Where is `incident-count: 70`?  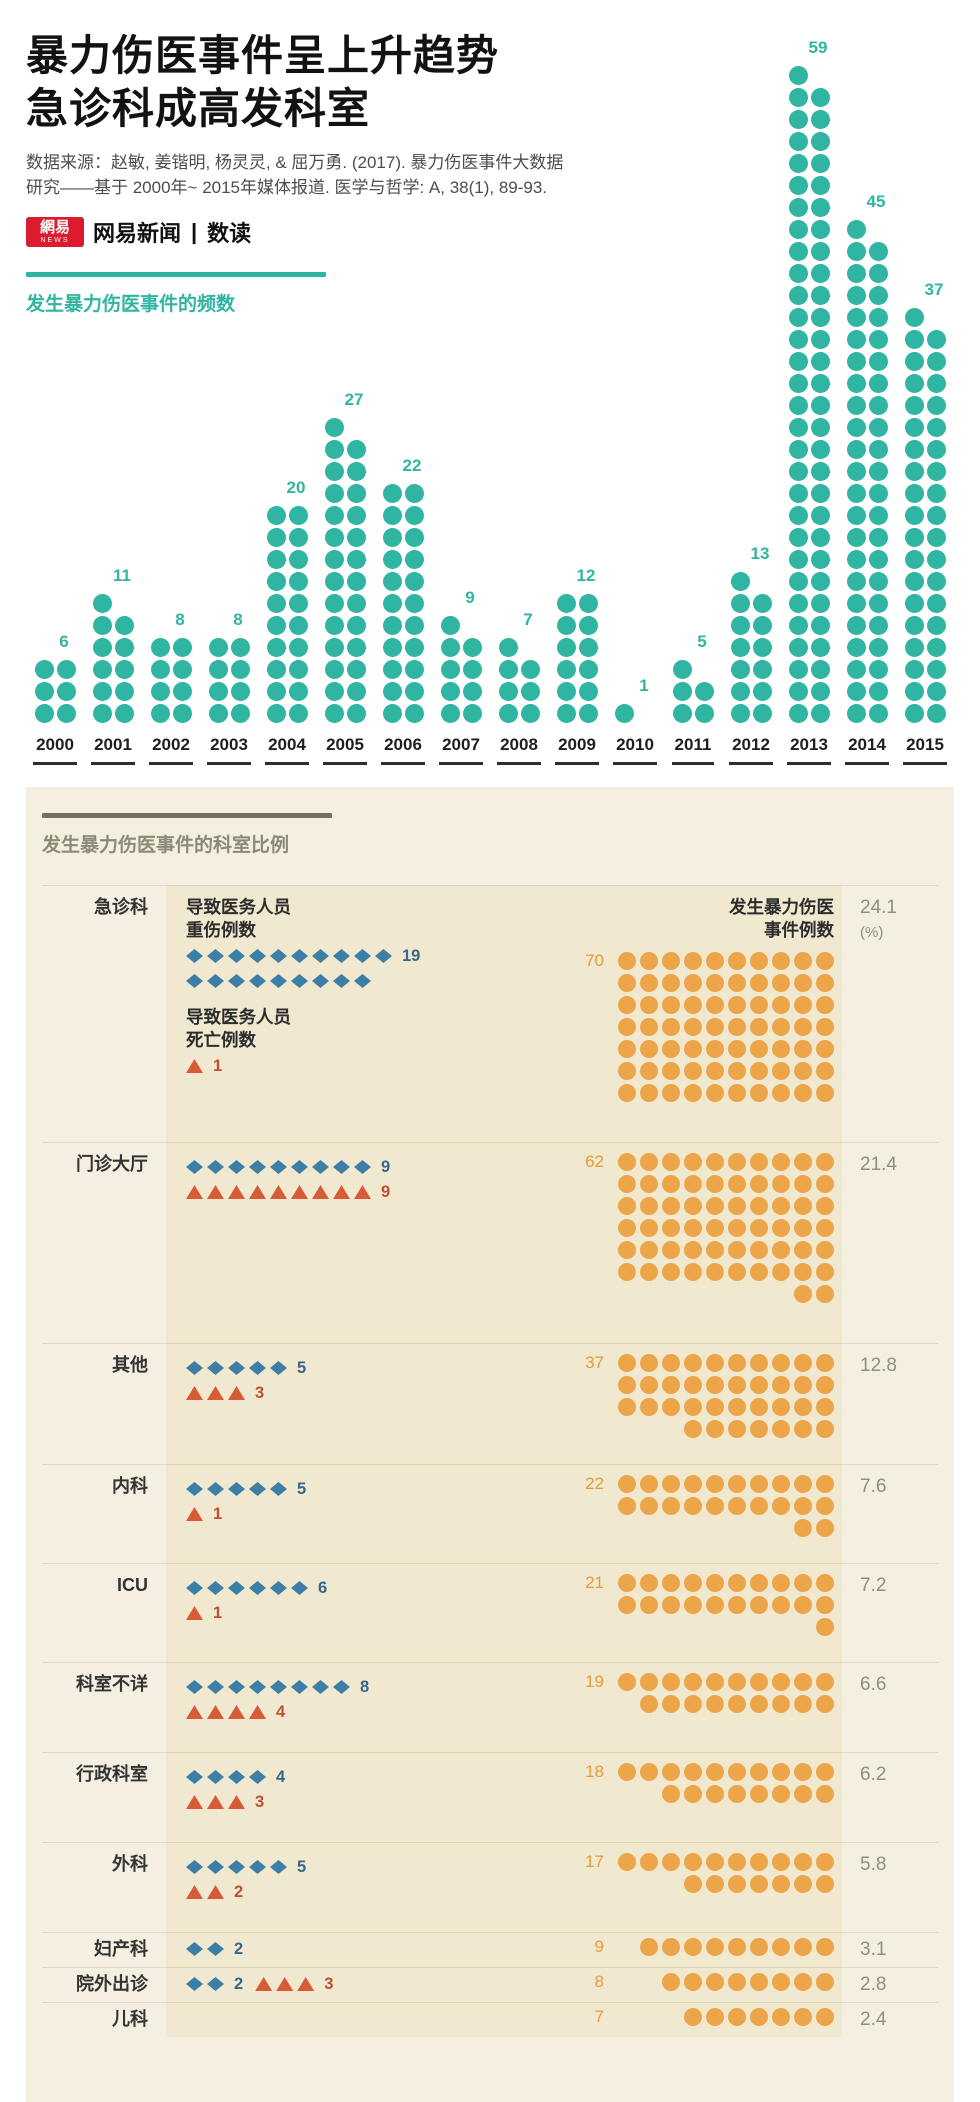
incident-count: 70 is located at coordinates (594, 960).